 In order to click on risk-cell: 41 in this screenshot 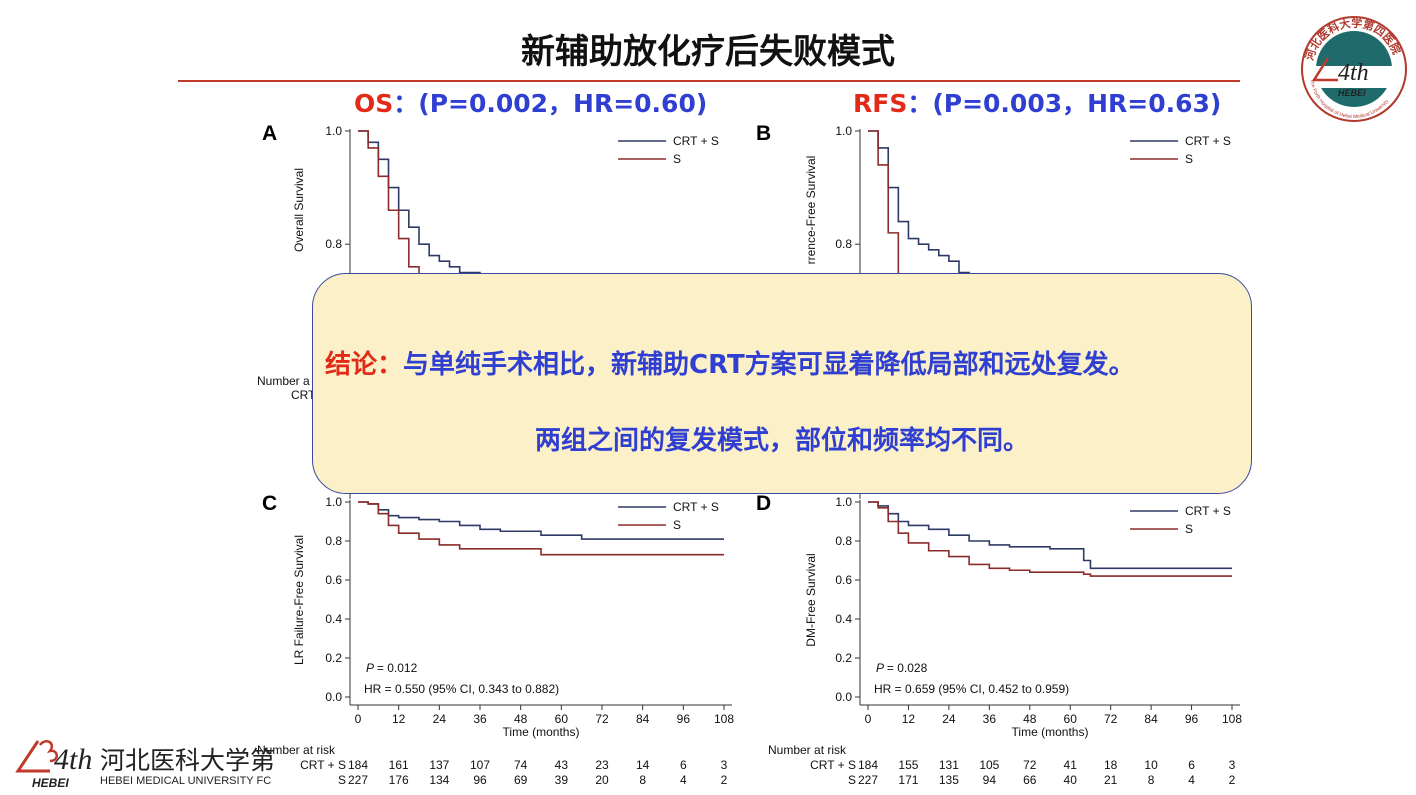, I will do `click(1070, 765)`.